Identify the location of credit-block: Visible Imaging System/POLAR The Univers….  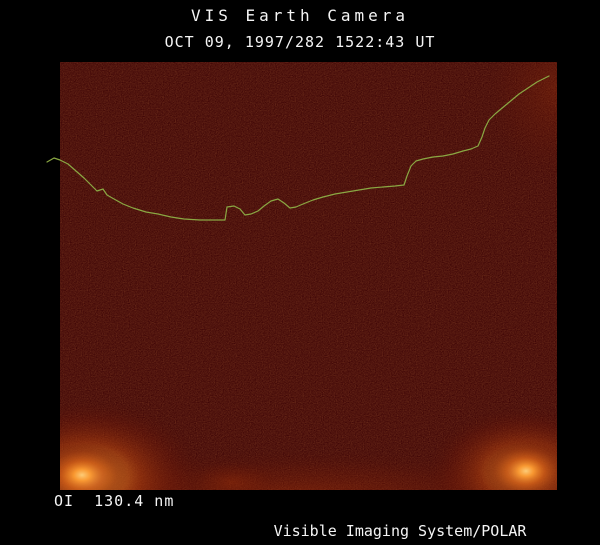
(400, 515).